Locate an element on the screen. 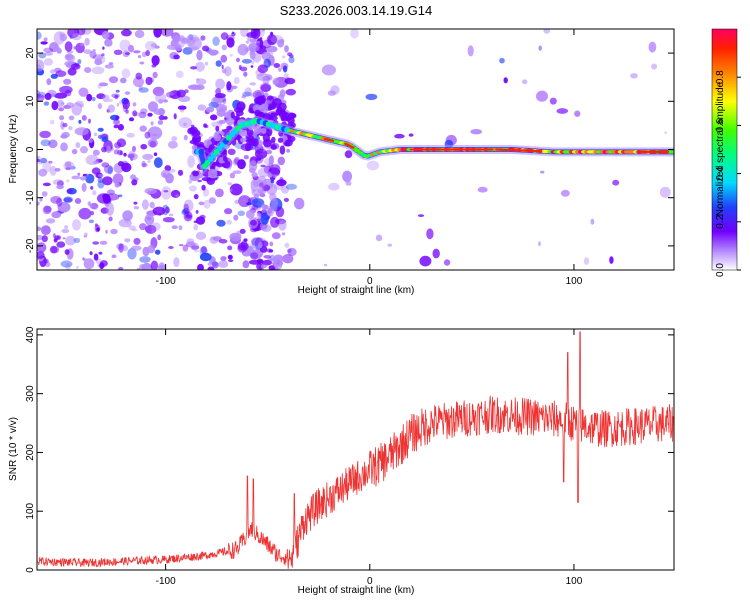 The height and width of the screenshot is (605, 750). snr-y-axis-label: SNR (10 * v/v) is located at coordinates (13, 449).